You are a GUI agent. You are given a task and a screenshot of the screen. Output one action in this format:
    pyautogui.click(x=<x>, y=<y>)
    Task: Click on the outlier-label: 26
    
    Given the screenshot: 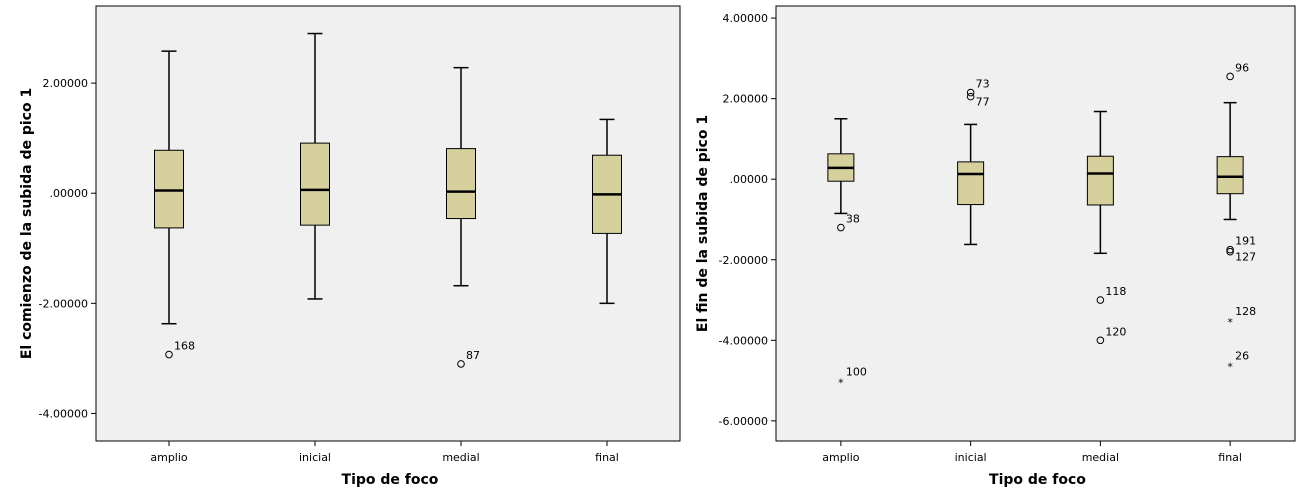 What is the action you would take?
    pyautogui.click(x=1242, y=355)
    